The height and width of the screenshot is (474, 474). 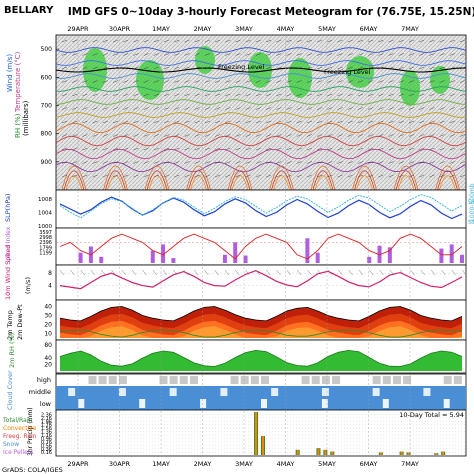 I want to click on cloud-low-gap, so click(x=324, y=403).